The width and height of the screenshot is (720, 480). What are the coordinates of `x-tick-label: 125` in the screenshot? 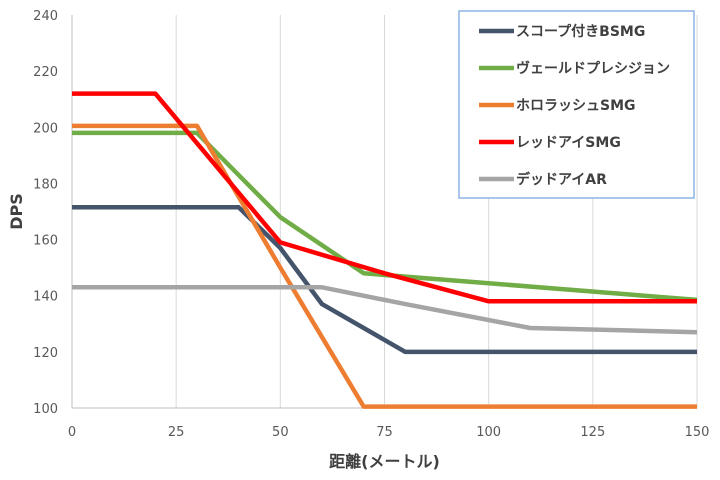 It's located at (592, 432).